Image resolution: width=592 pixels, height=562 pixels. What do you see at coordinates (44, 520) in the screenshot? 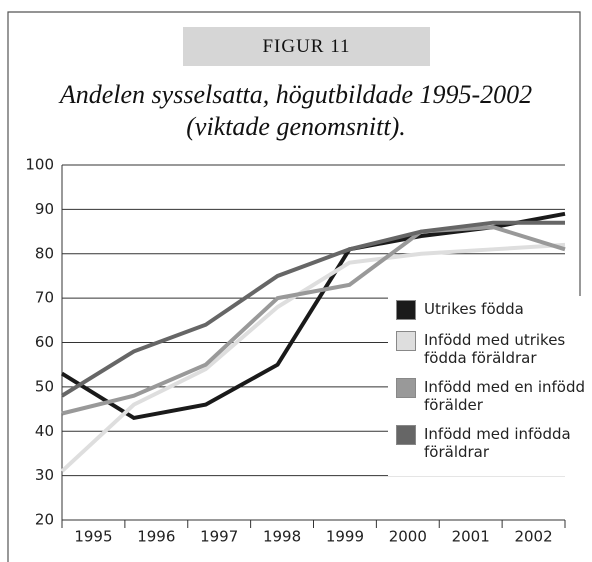
I see `y-tick-label: 20` at bounding box center [44, 520].